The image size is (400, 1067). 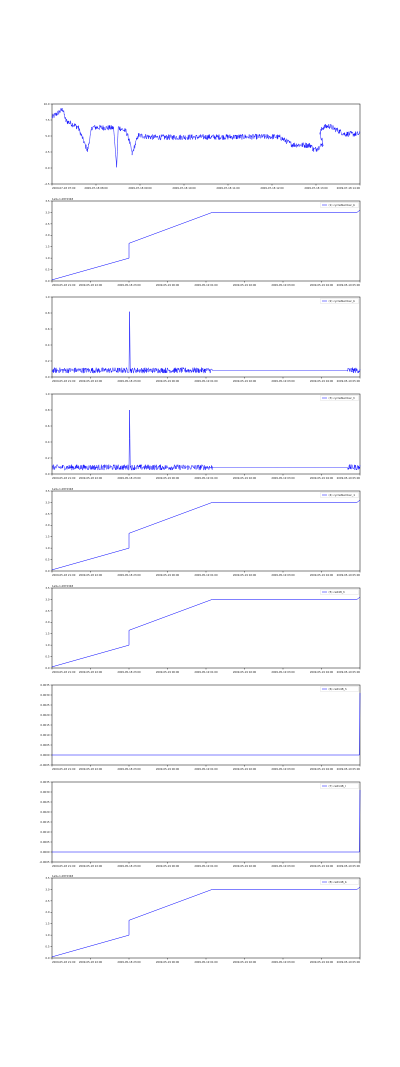 What do you see at coordinates (44, 755) in the screenshot?
I see `y-tick-label: 0.0000` at bounding box center [44, 755].